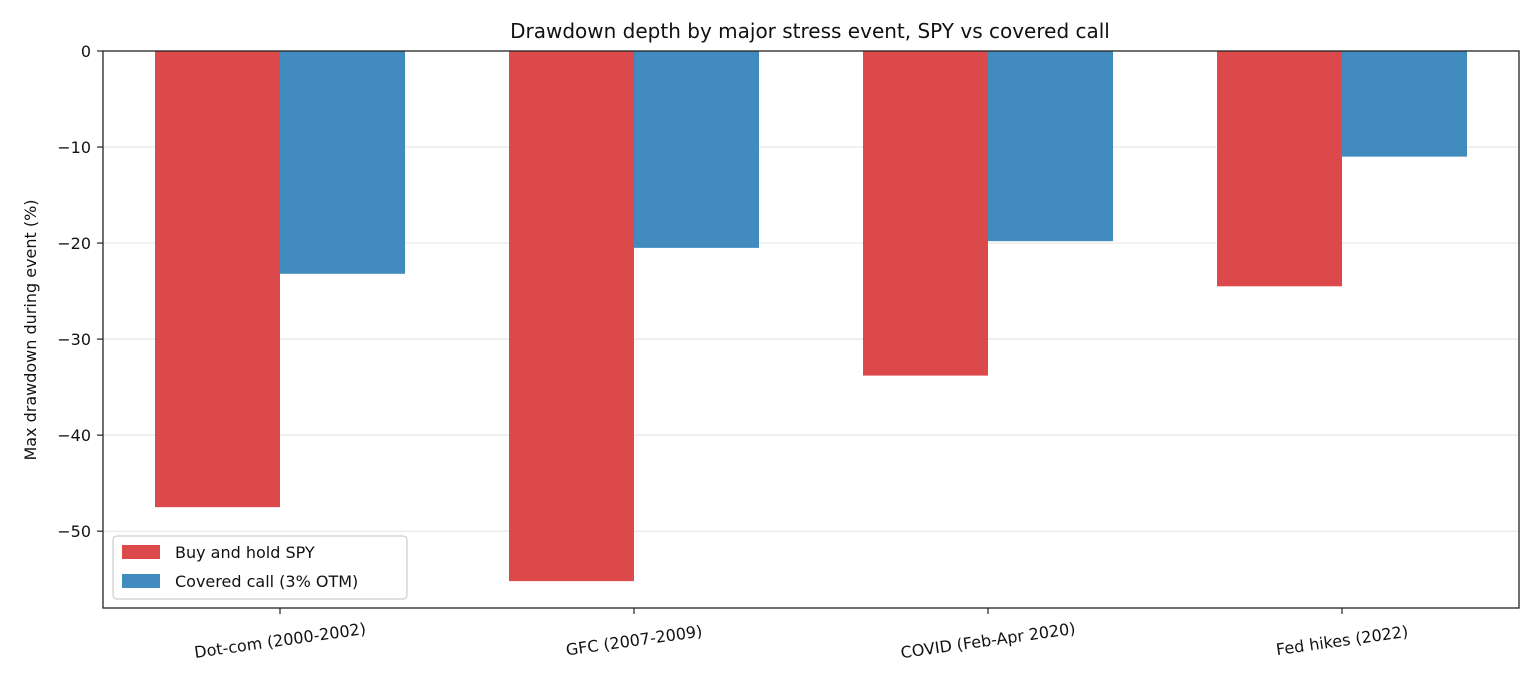  I want to click on legend-box, so click(260, 567).